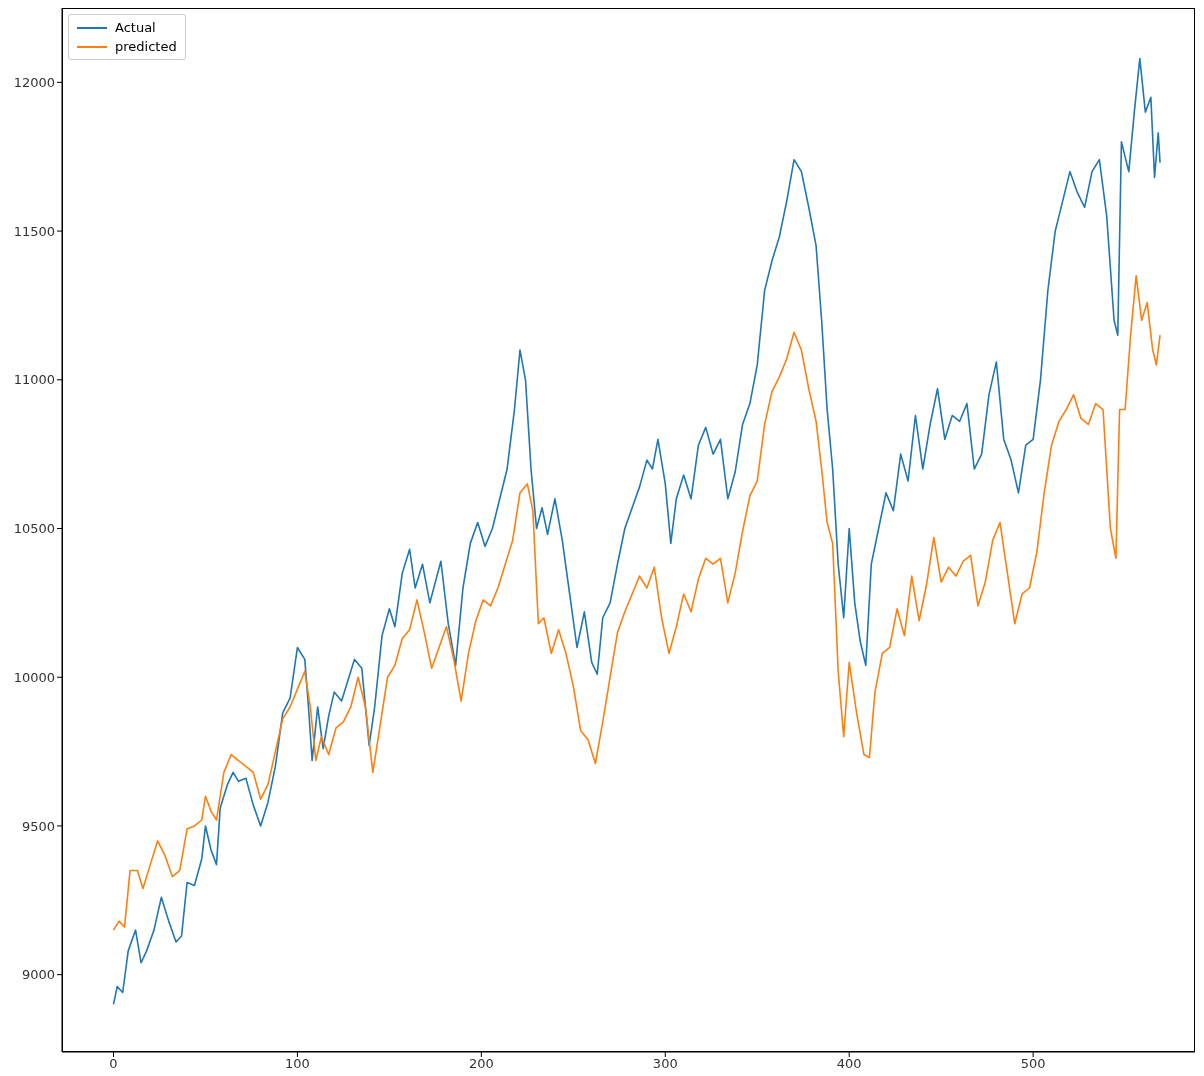  What do you see at coordinates (481, 1064) in the screenshot?
I see `x-tick-label: 200` at bounding box center [481, 1064].